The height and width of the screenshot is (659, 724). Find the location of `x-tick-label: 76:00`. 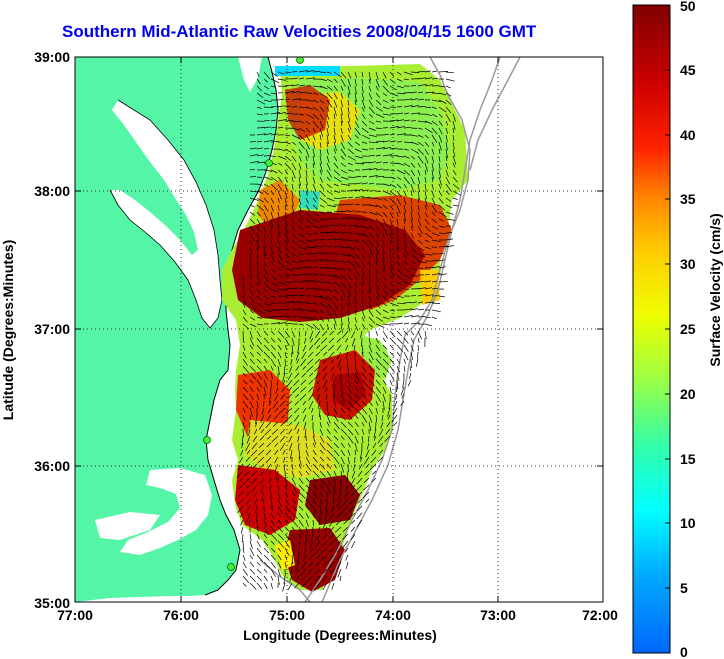

x-tick-label: 76:00 is located at coordinates (181, 615).